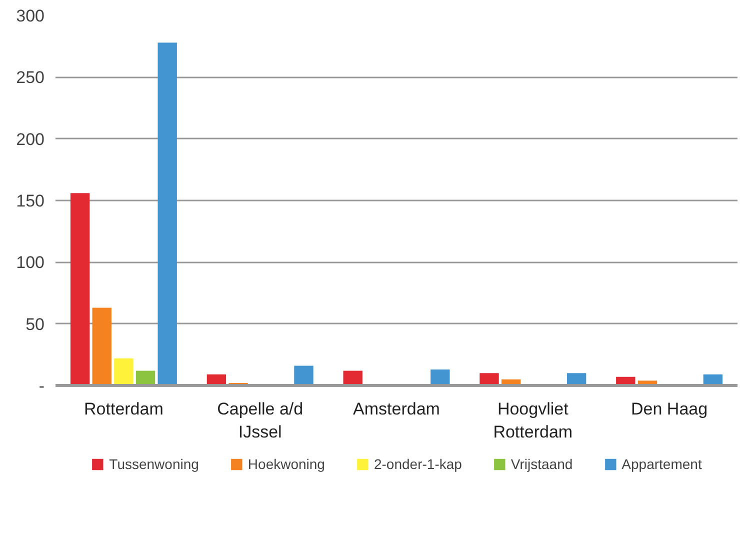 This screenshot has height=539, width=747. Describe the element at coordinates (669, 409) in the screenshot. I see `x-tick-label: Den Haag` at that location.